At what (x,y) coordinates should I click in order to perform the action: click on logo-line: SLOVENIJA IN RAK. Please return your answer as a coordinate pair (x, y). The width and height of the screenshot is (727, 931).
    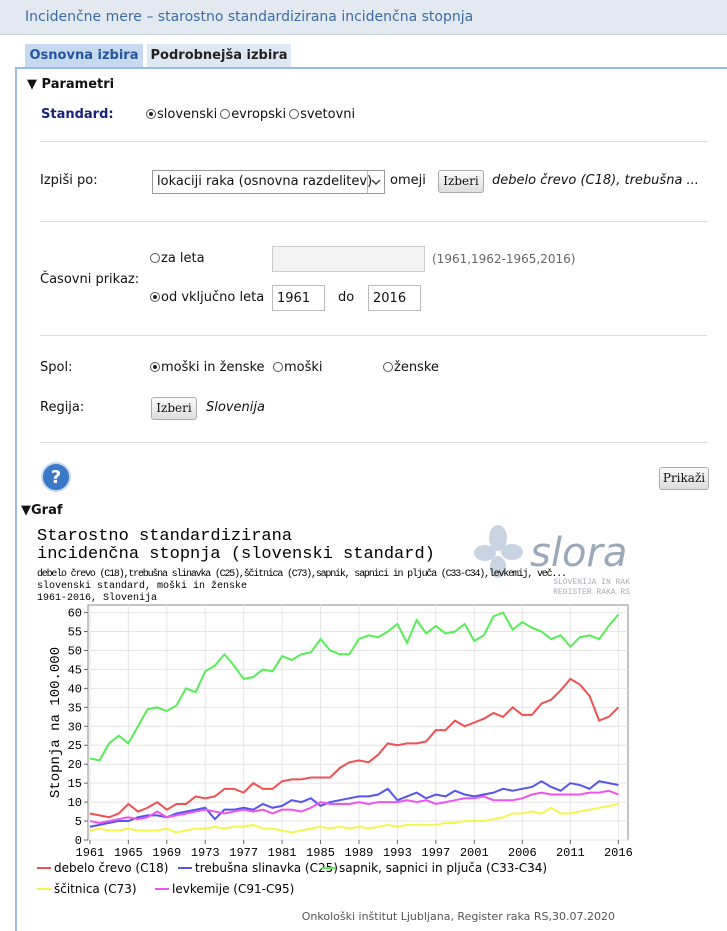
    Looking at the image, I should click on (591, 582).